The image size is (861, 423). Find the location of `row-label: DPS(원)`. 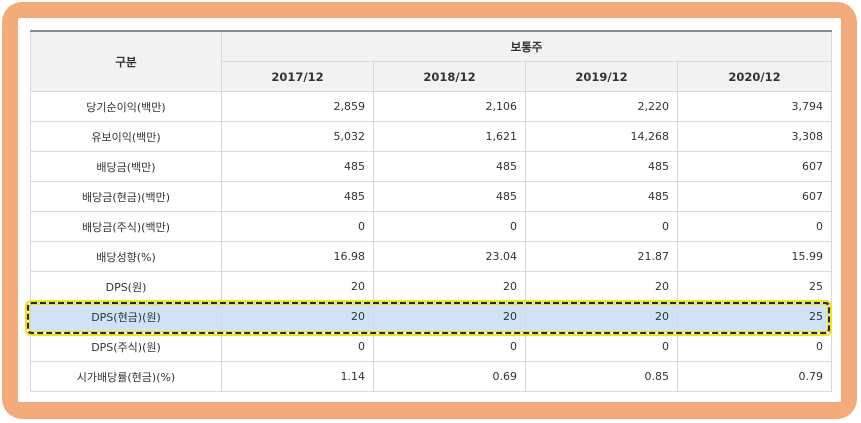

row-label: DPS(원) is located at coordinates (126, 286).